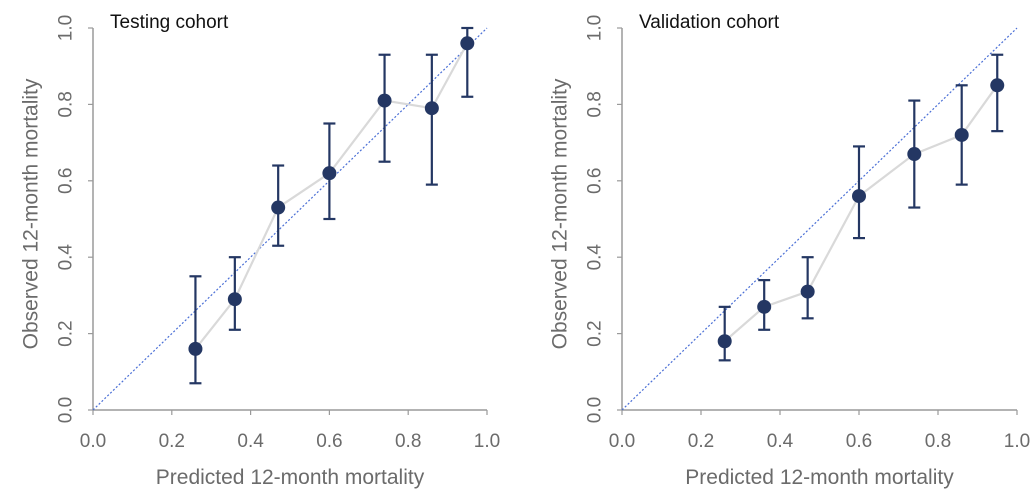 Image resolution: width=1032 pixels, height=489 pixels. I want to click on panel-title: Testing cohort, so click(169, 22).